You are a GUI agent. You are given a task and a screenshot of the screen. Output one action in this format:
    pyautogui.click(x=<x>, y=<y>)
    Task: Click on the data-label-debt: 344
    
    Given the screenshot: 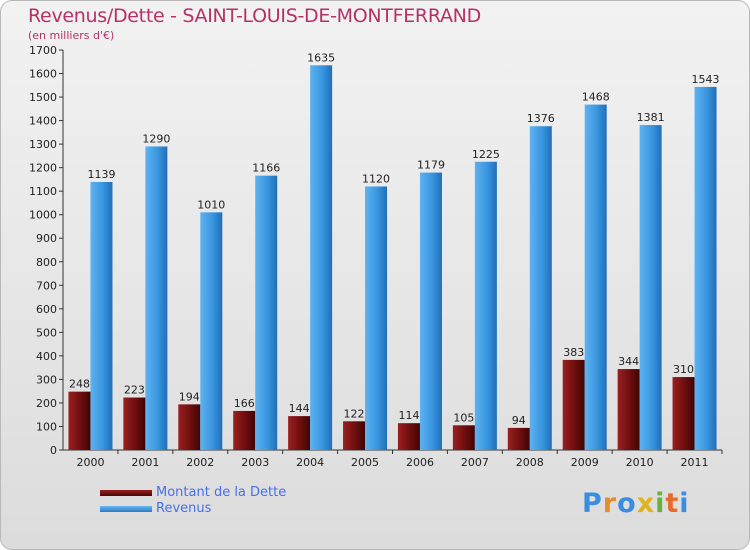 What is the action you would take?
    pyautogui.click(x=628, y=361)
    